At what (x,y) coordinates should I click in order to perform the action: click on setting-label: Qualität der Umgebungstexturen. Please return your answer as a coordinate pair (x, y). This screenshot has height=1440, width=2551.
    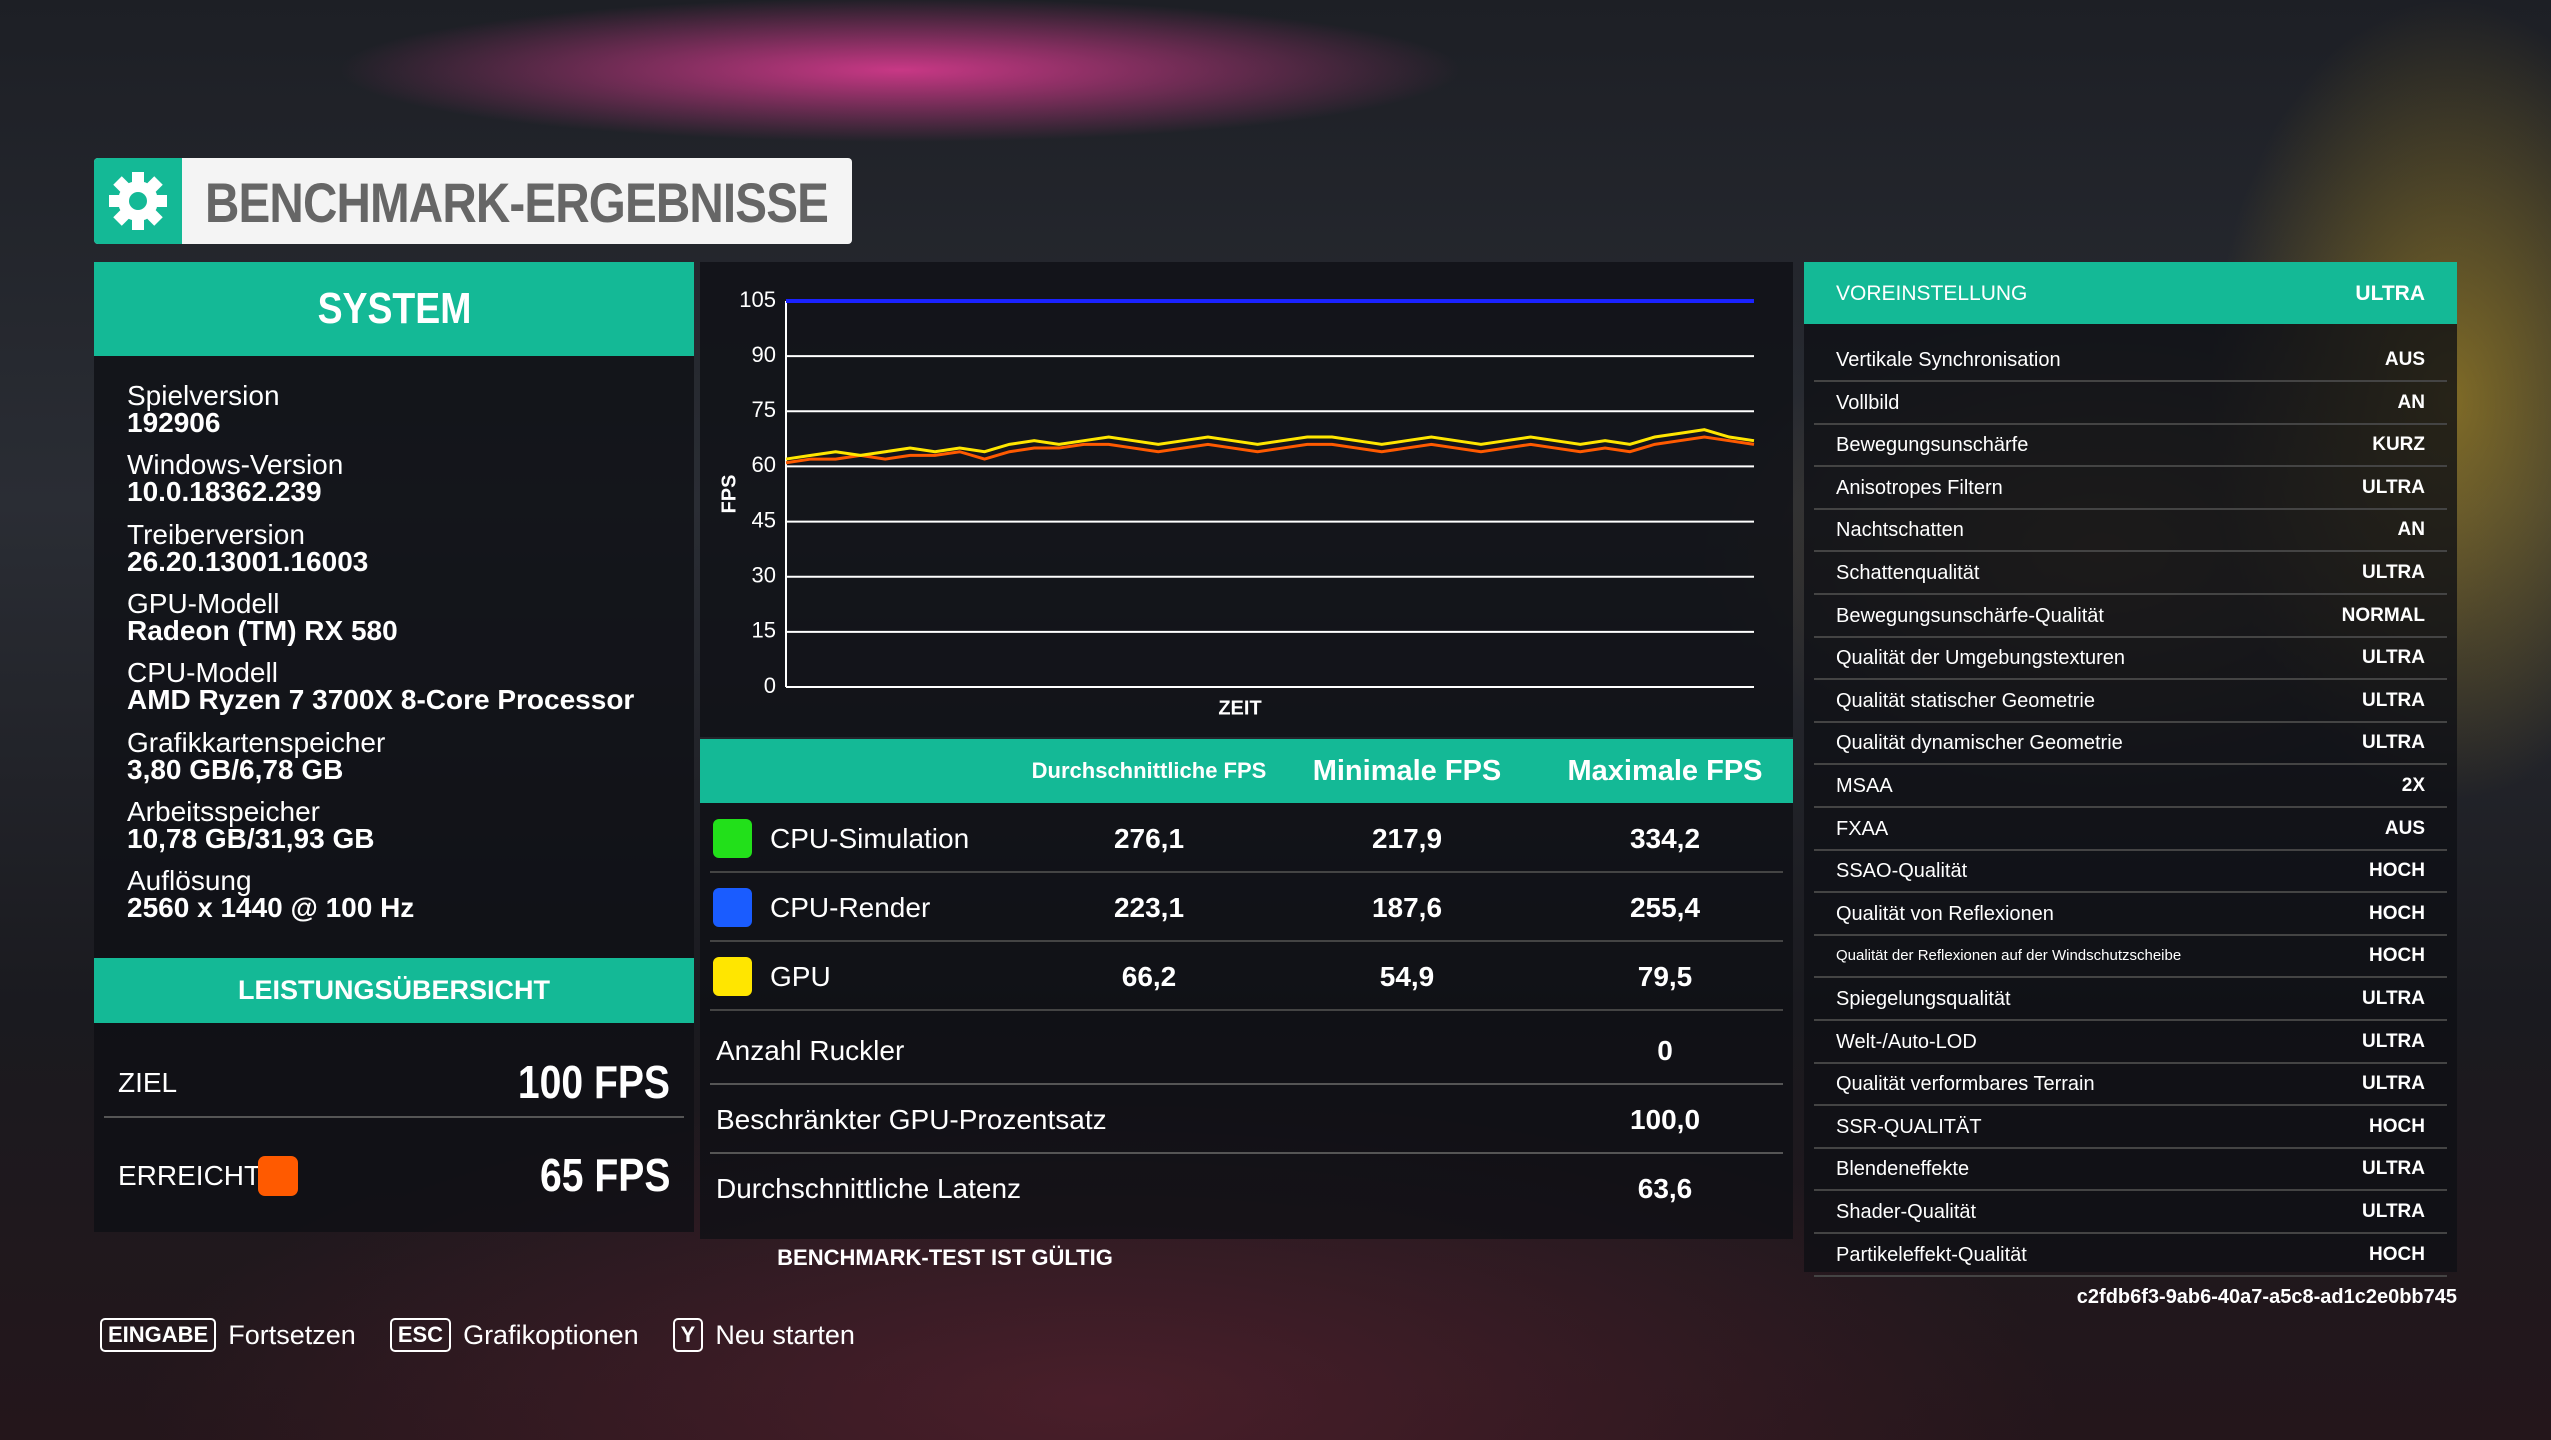
    Looking at the image, I should click on (1981, 658).